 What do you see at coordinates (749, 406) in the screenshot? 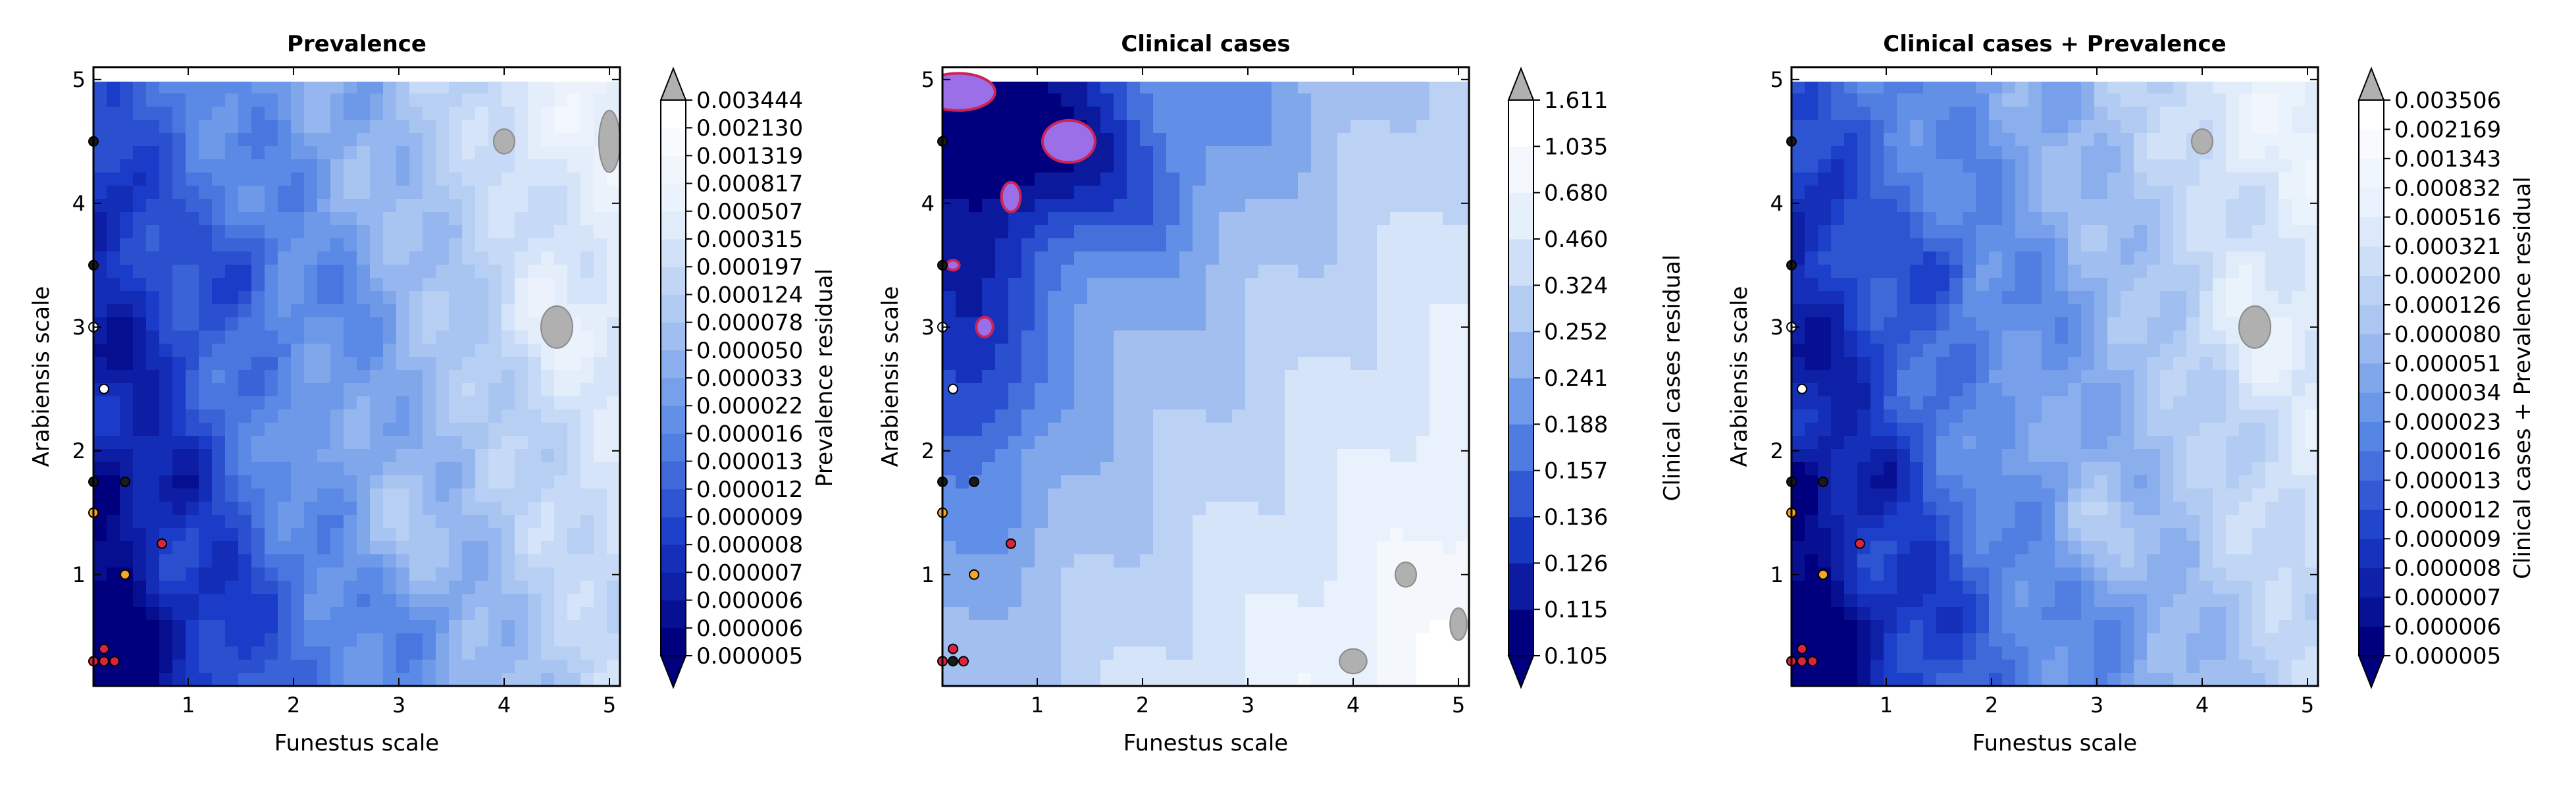
I see `colorbar-tick-label: 0.000022` at bounding box center [749, 406].